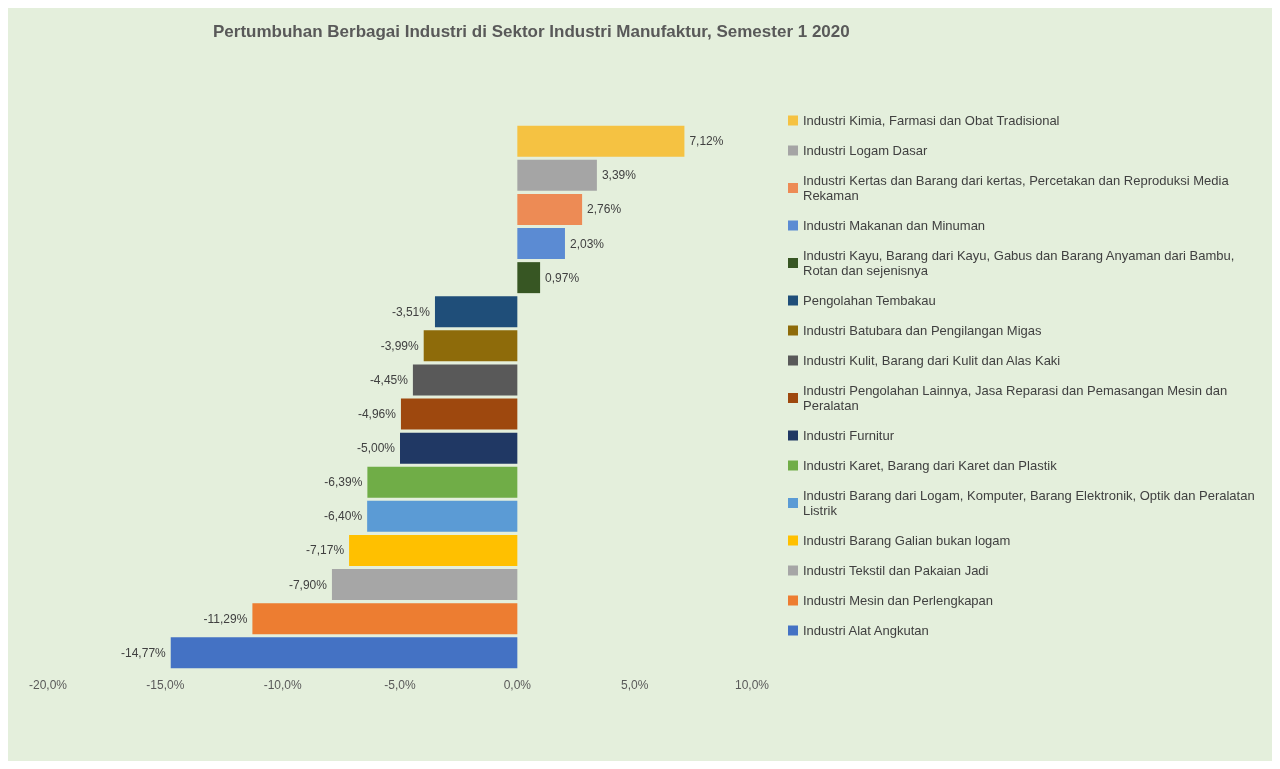 The image size is (1280, 769). What do you see at coordinates (894, 225) in the screenshot?
I see `legend-label: Industri Makanan dan Minuman` at bounding box center [894, 225].